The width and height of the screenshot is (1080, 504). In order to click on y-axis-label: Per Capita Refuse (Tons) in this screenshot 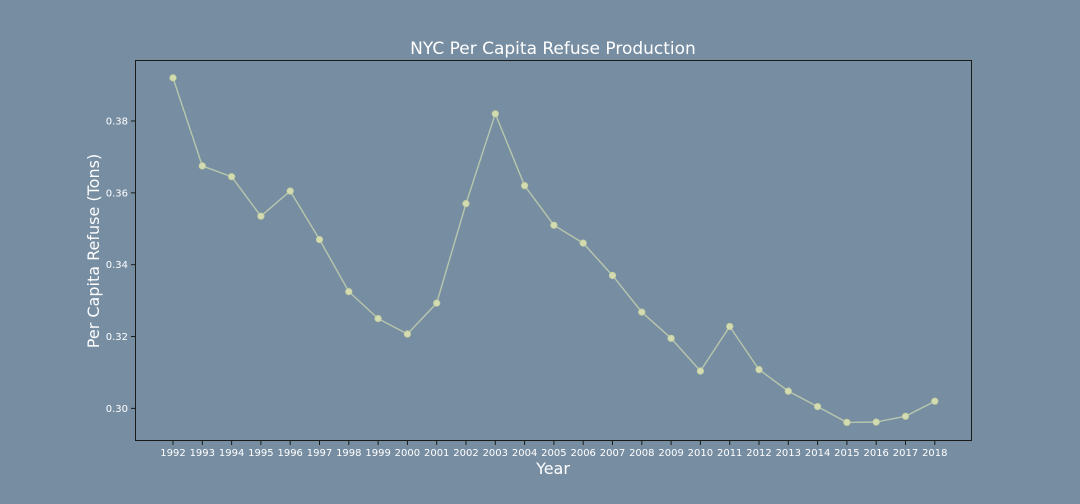, I will do `click(93, 251)`.